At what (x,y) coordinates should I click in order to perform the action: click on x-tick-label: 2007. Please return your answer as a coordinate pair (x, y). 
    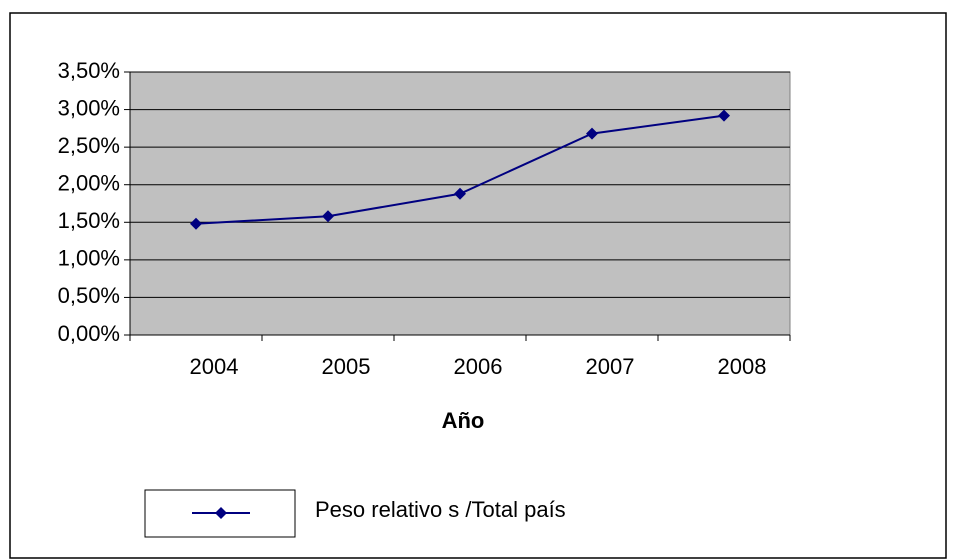
    Looking at the image, I should click on (610, 366).